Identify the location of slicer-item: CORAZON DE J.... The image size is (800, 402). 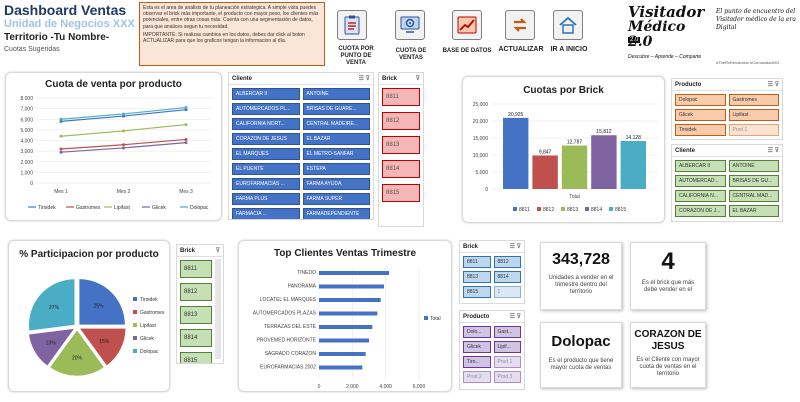
(700, 211).